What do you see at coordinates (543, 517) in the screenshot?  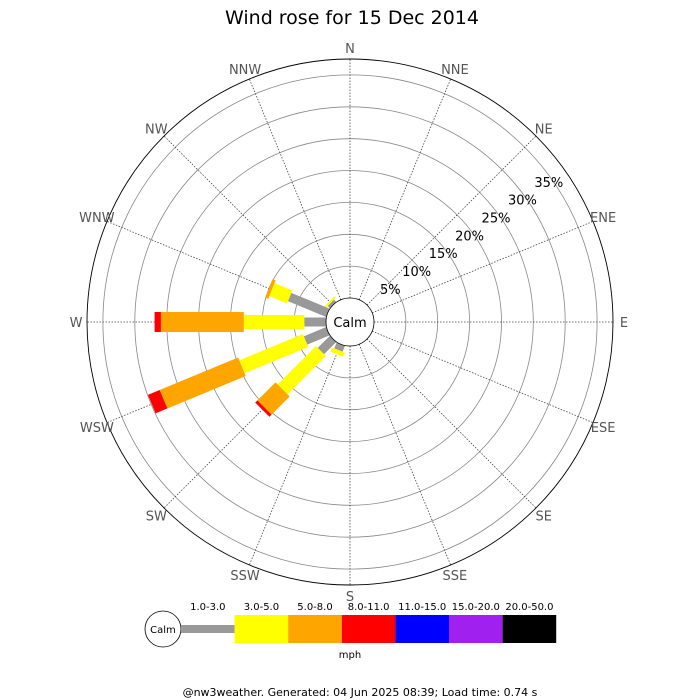 I see `direction-label-se: SE` at bounding box center [543, 517].